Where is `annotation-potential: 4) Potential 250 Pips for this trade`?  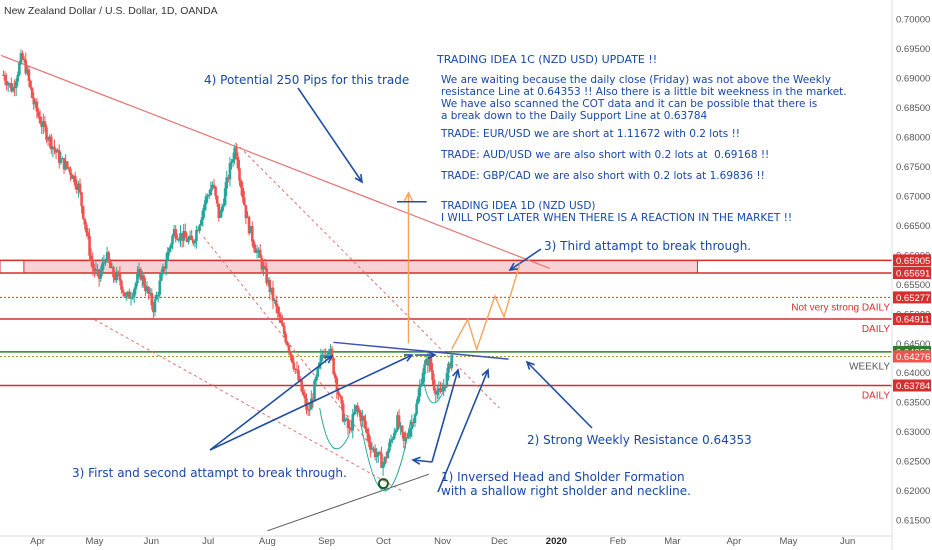
annotation-potential: 4) Potential 250 Pips for this trade is located at coordinates (307, 80).